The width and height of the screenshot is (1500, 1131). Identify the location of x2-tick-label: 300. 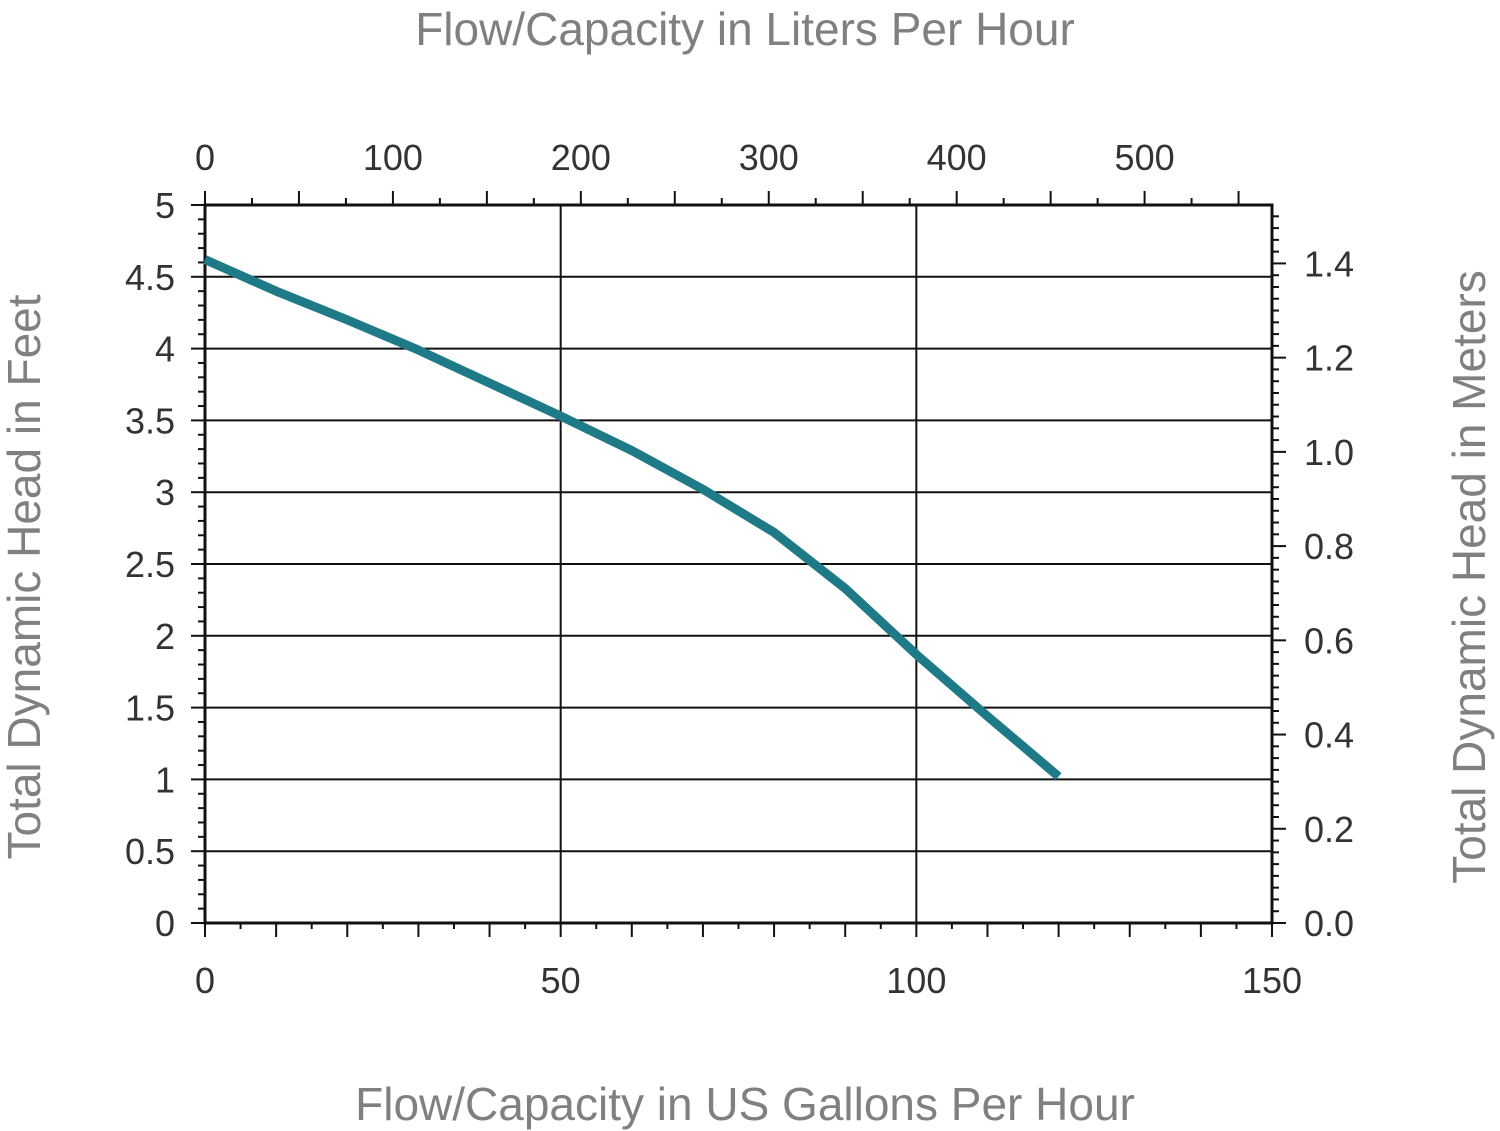
(769, 157).